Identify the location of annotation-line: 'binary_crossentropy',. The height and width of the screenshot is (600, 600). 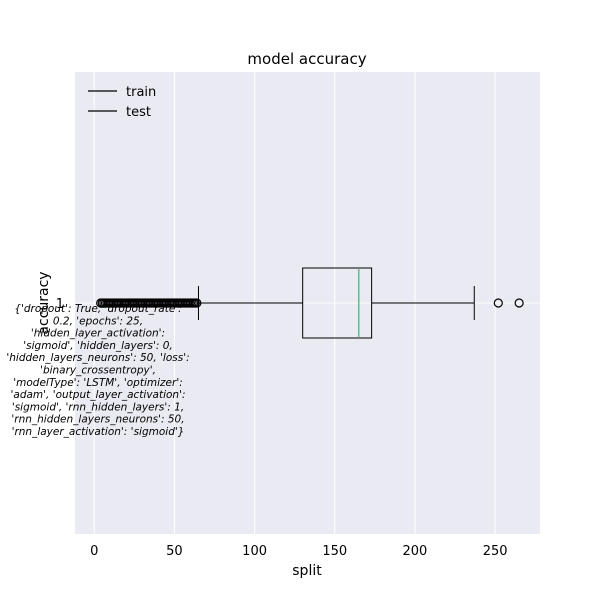
(98, 371).